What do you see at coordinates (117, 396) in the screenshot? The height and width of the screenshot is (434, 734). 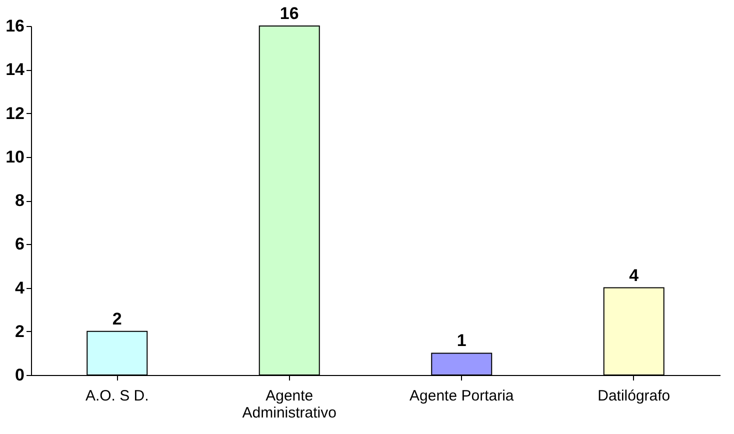 I see `x-tick-label: A.O. S D.` at bounding box center [117, 396].